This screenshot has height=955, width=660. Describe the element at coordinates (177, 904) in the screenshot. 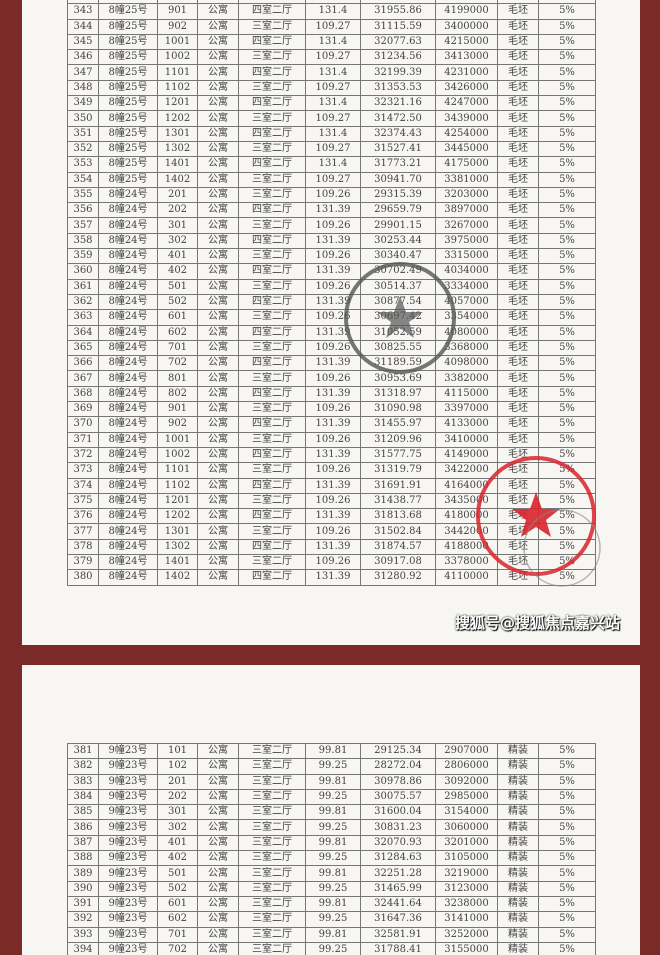

I see `room-cell: 601` at that location.